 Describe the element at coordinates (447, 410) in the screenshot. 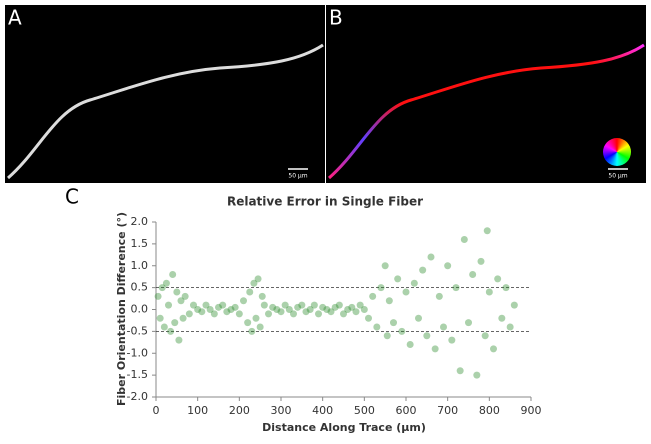

I see `x-tick-label: 700` at that location.